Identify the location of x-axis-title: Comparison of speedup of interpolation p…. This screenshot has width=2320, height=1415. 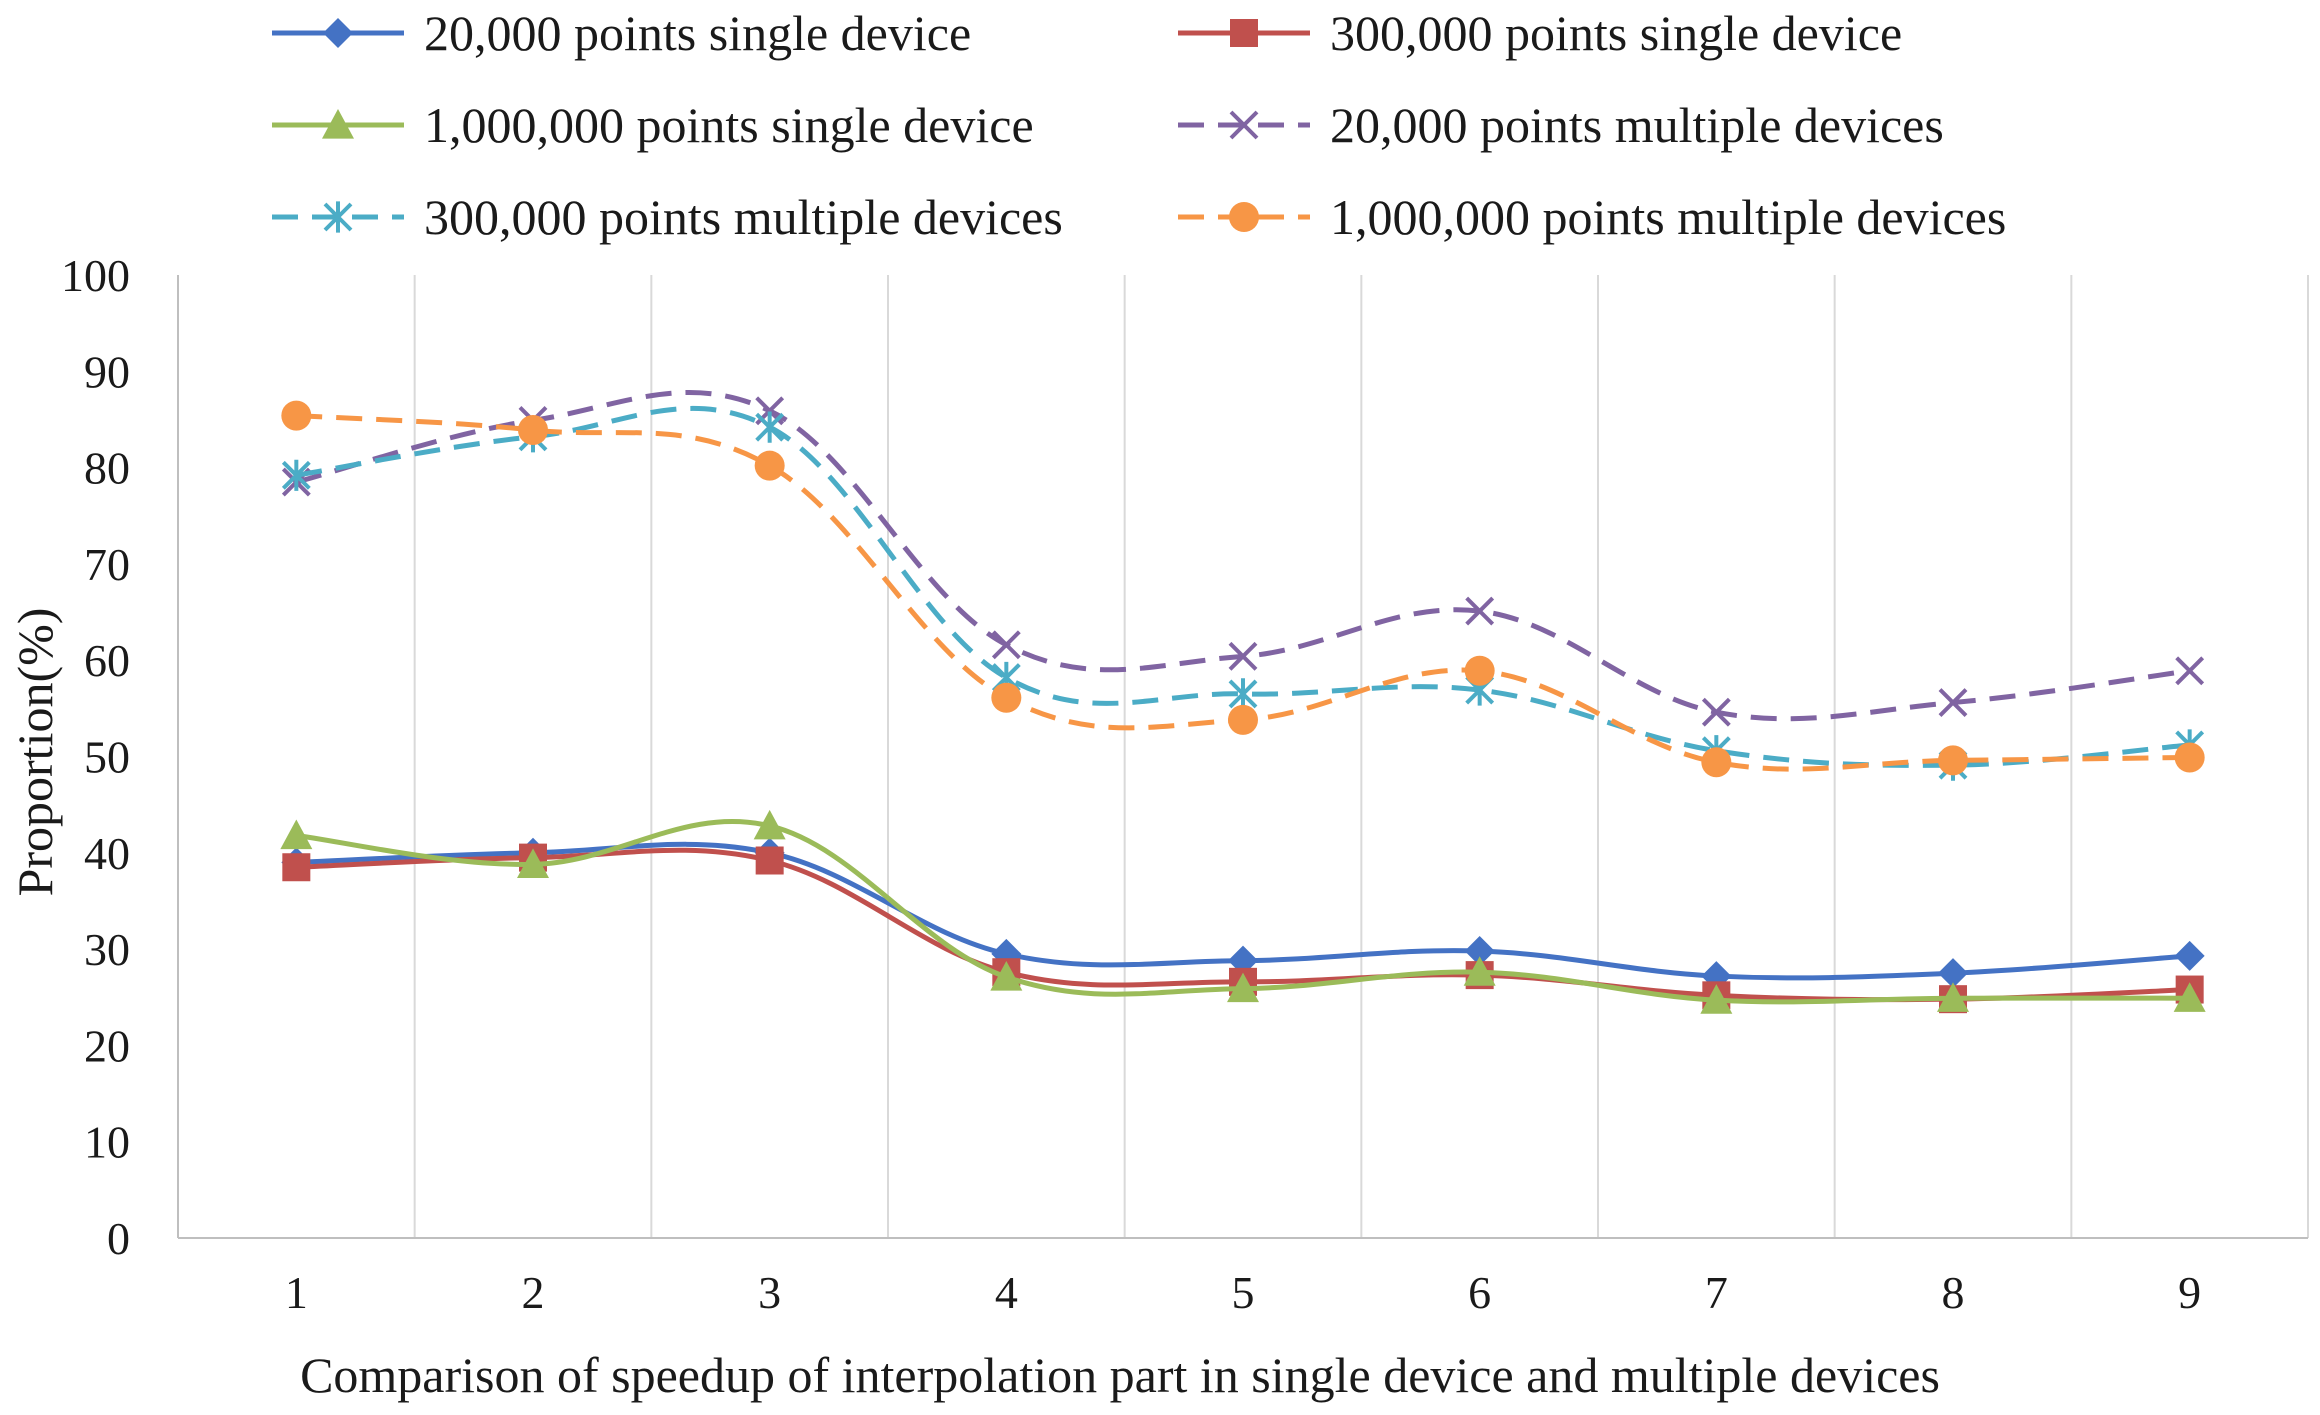
(1120, 1375).